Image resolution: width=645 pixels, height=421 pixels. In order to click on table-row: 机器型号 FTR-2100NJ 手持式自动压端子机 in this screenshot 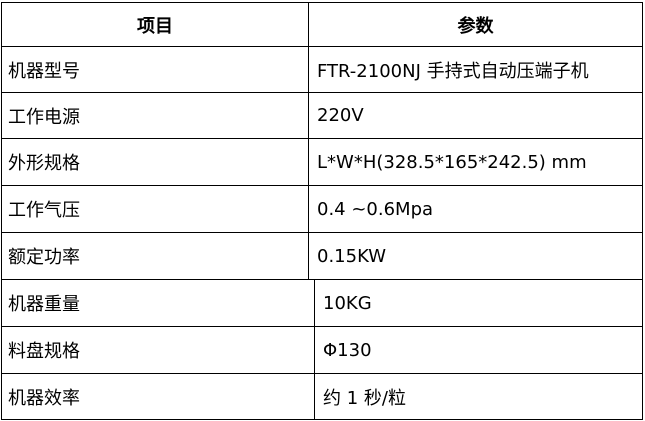, I will do `click(322, 70)`.